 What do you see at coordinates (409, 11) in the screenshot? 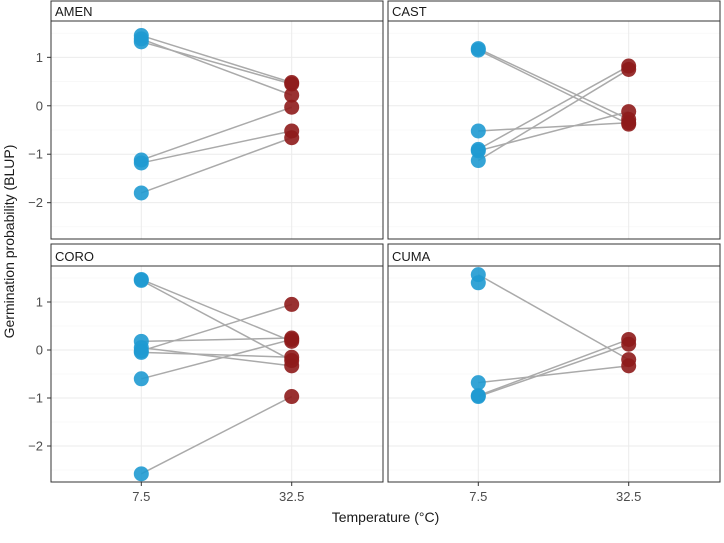
I see `facet-label: CAST` at bounding box center [409, 11].